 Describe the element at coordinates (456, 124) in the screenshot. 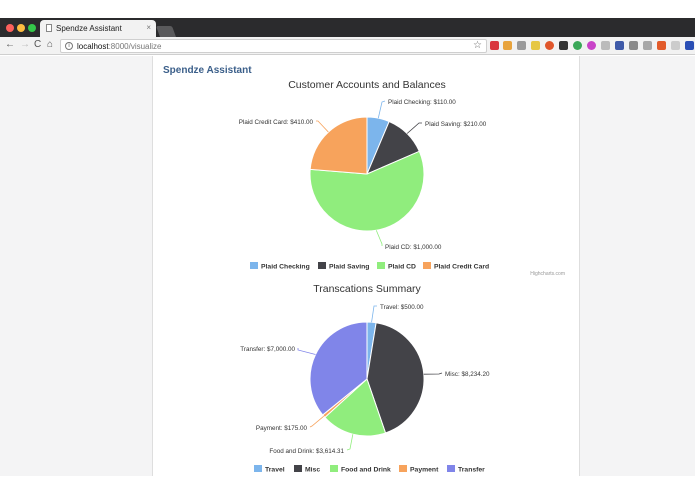

I see `data-label: Plaid Saving: $210.00` at that location.